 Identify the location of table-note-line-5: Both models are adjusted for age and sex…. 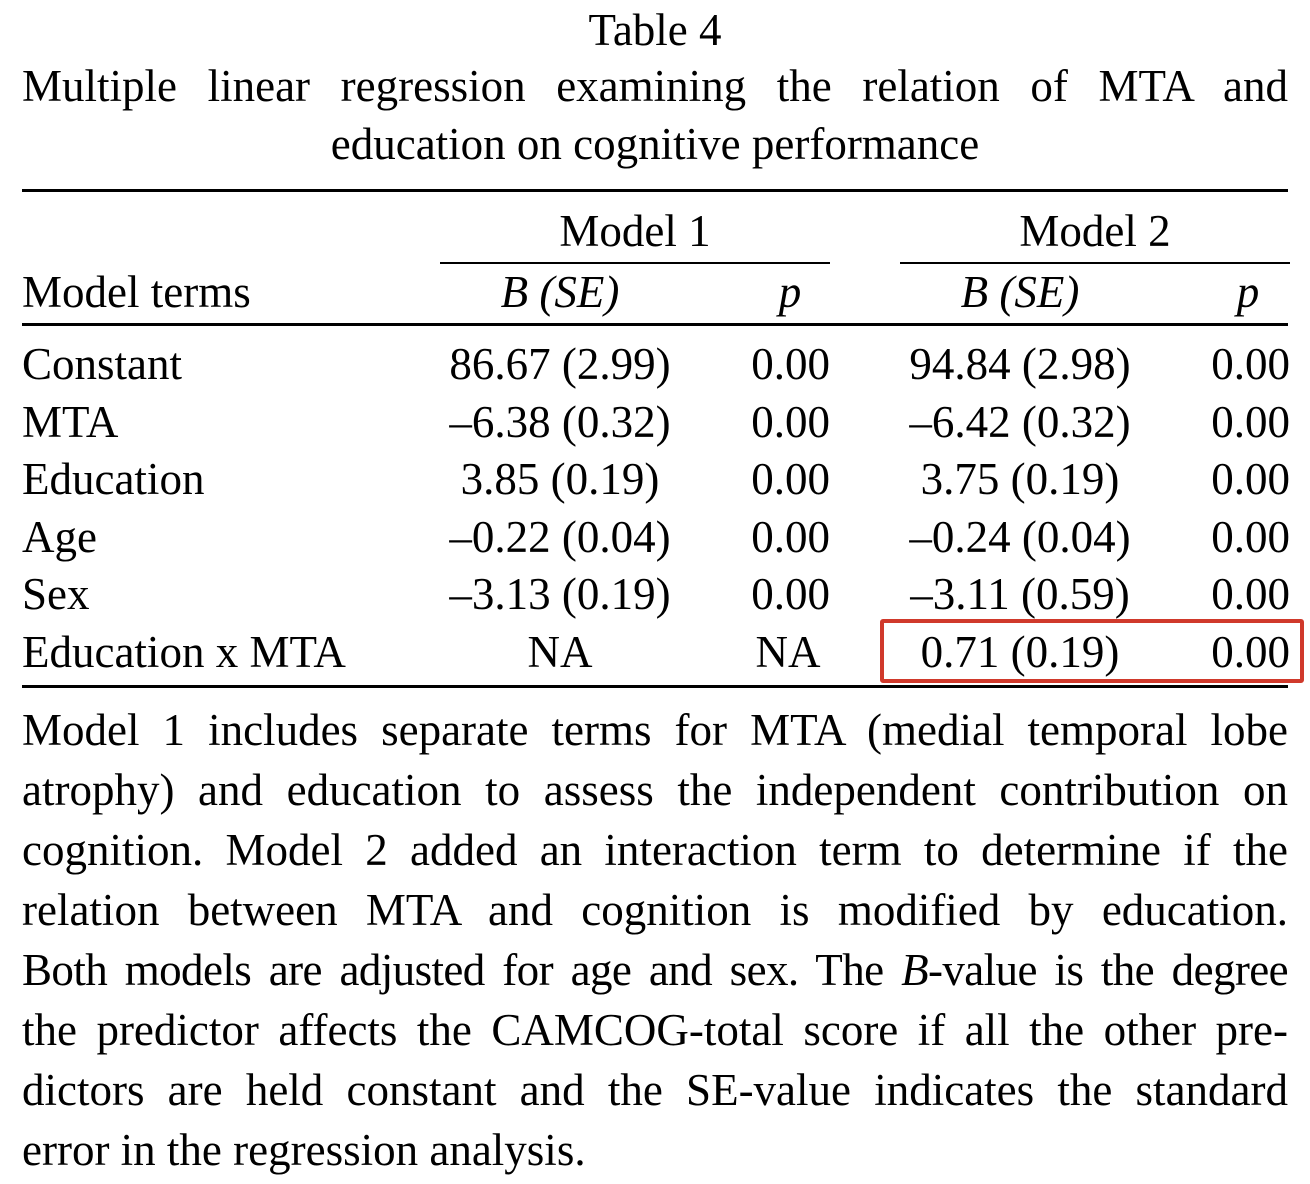
(655, 970).